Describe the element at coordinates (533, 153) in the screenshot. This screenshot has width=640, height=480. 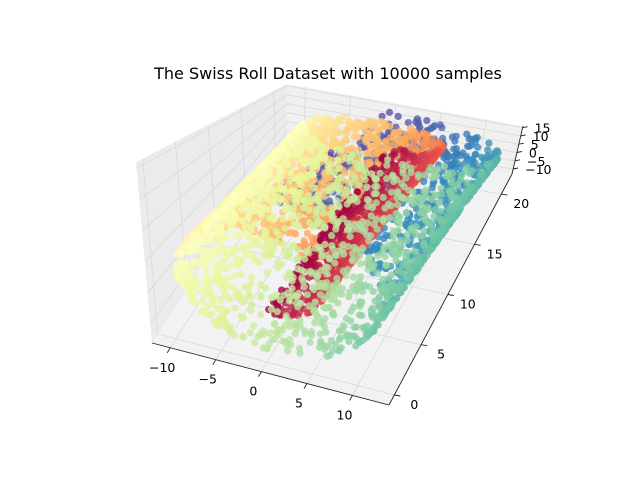
I see `z-tick-label: 0` at that location.